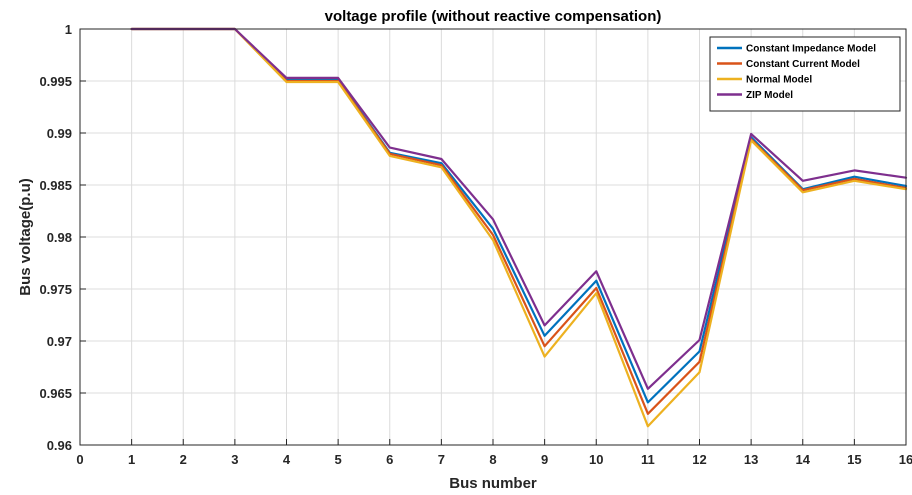 This screenshot has height=495, width=912. Describe the element at coordinates (59, 237) in the screenshot. I see `y-tick-label: 0.98` at that location.